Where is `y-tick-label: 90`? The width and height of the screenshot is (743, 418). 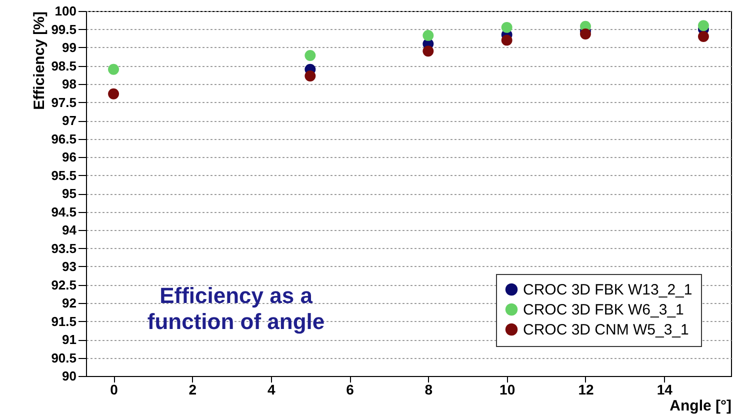 y-tick-label: 90 is located at coordinates (69, 376).